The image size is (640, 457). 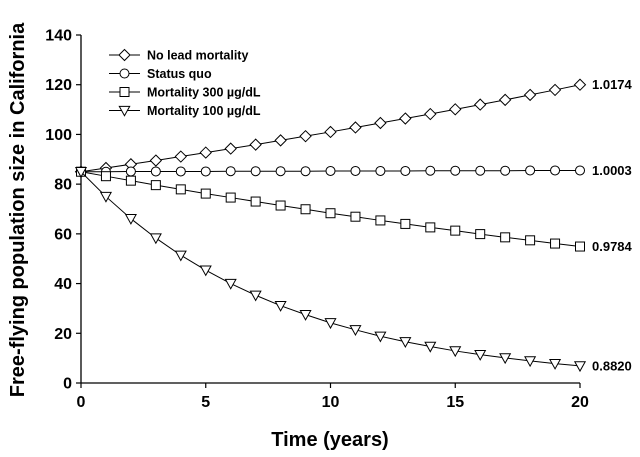 I want to click on legend-label: No lead mortality, so click(x=197, y=56).